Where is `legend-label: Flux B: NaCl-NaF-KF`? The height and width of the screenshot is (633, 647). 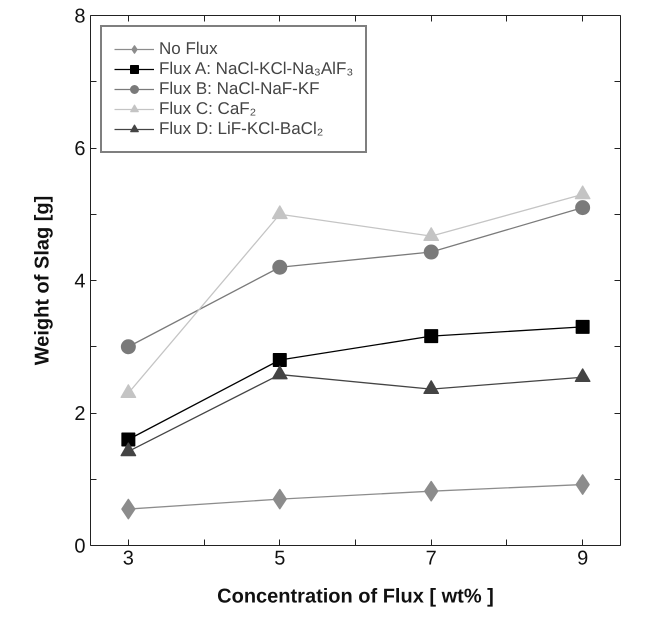
legend-label: Flux B: NaCl-NaF-KF is located at coordinates (239, 89).